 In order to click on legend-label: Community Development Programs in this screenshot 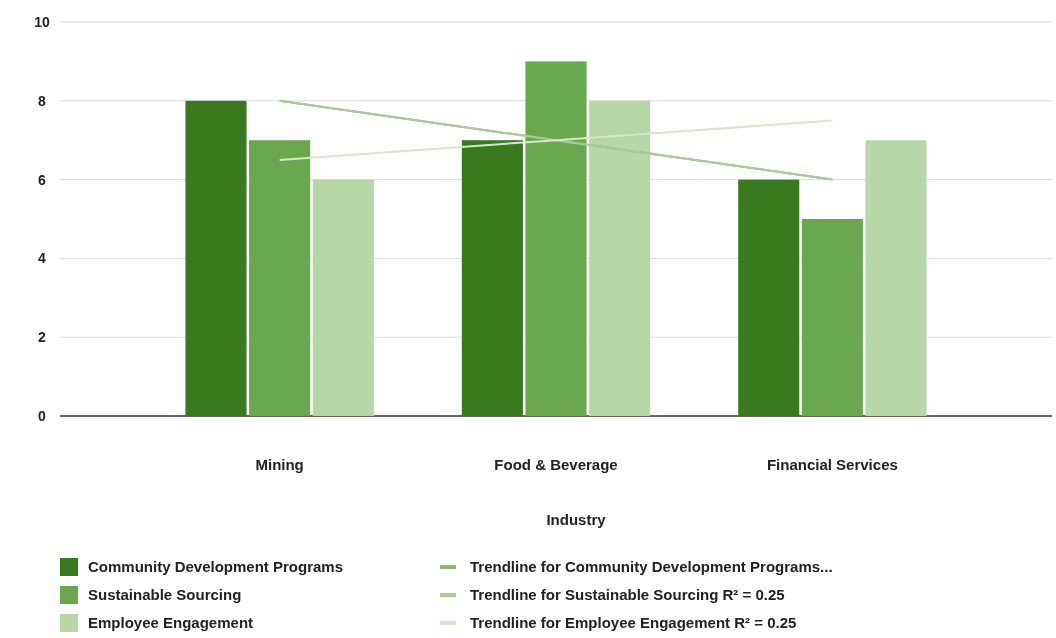, I will do `click(216, 566)`.